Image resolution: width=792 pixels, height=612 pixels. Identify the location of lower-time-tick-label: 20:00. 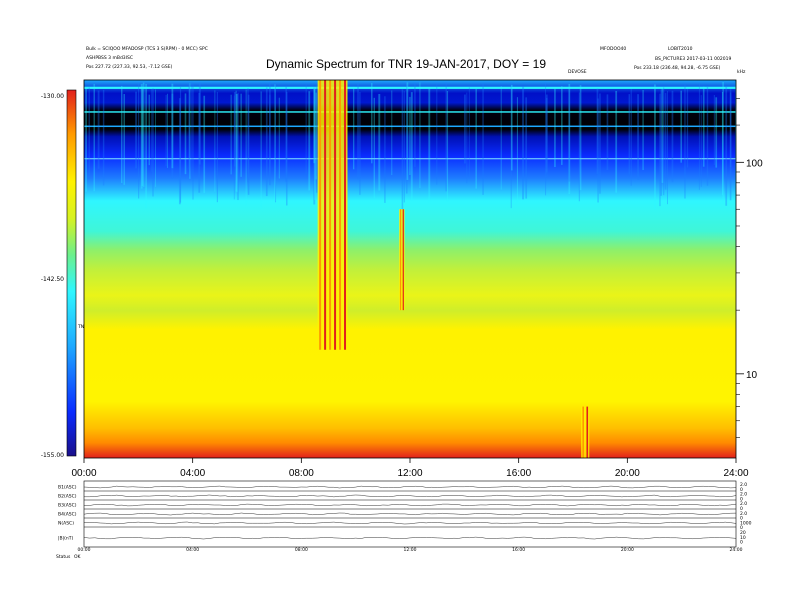
(627, 550).